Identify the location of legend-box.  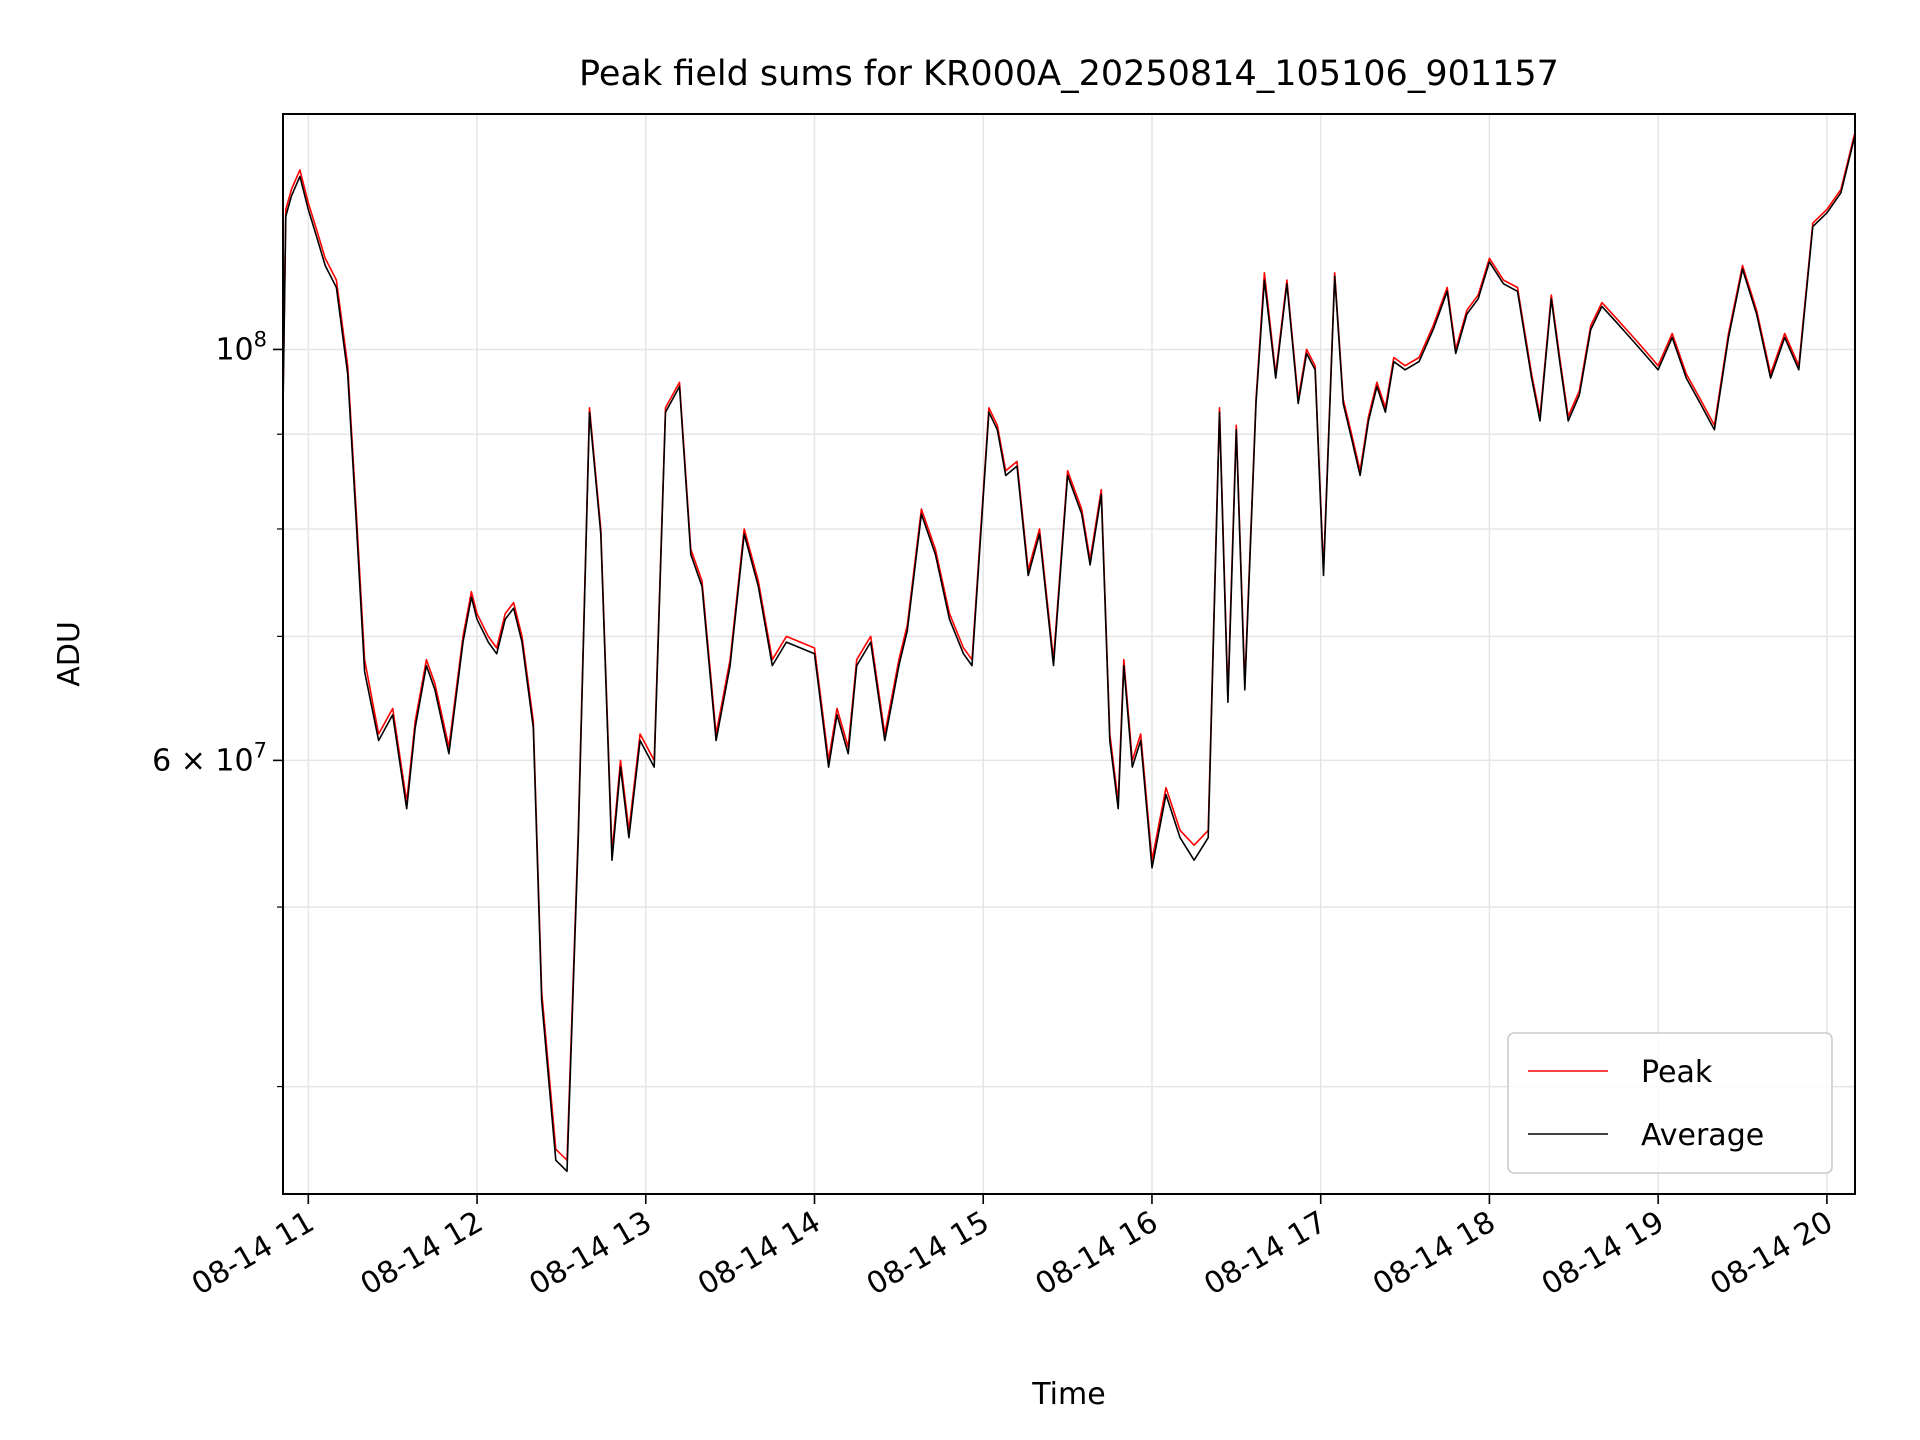
(1670, 1103).